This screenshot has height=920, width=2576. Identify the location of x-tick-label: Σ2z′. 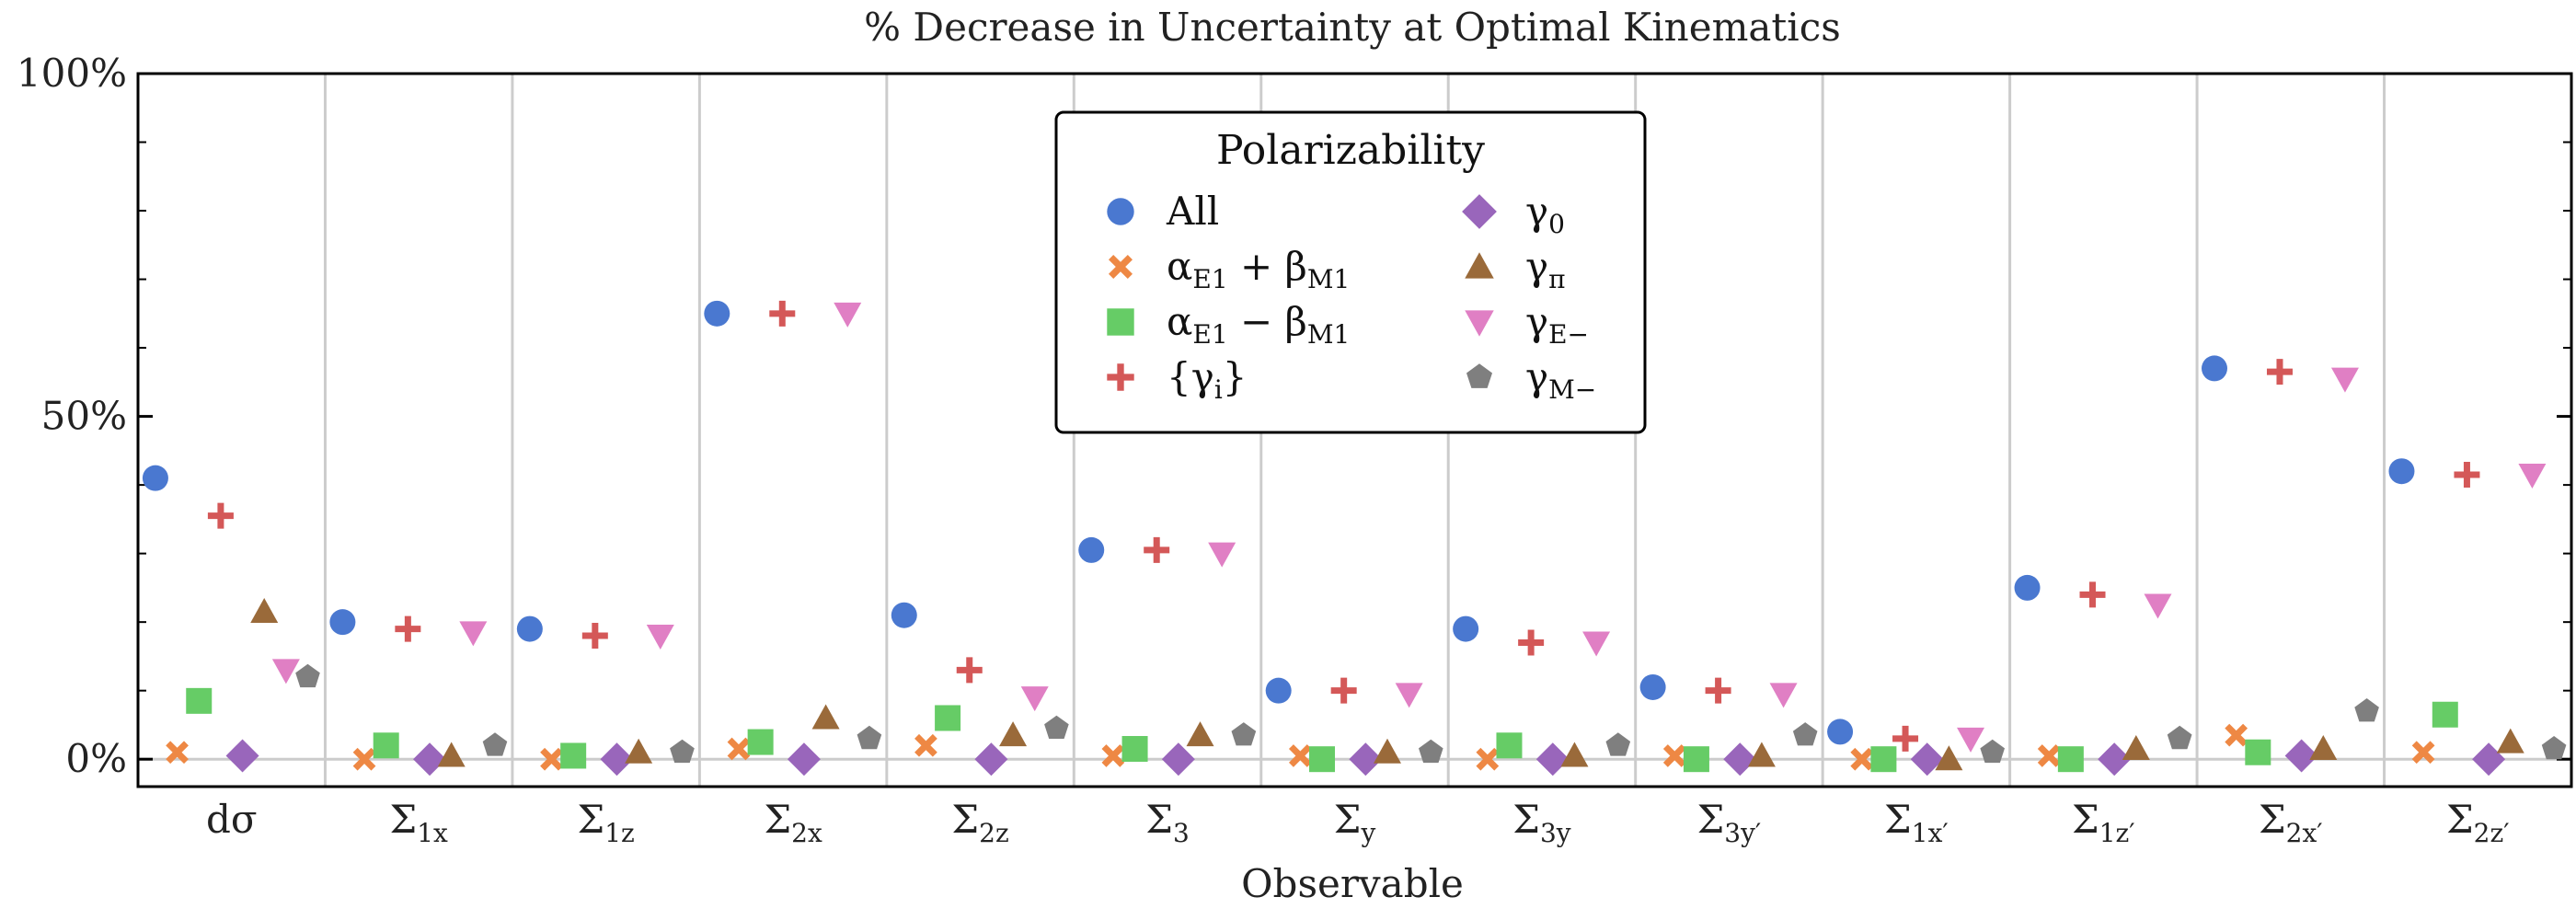
(2478, 822).